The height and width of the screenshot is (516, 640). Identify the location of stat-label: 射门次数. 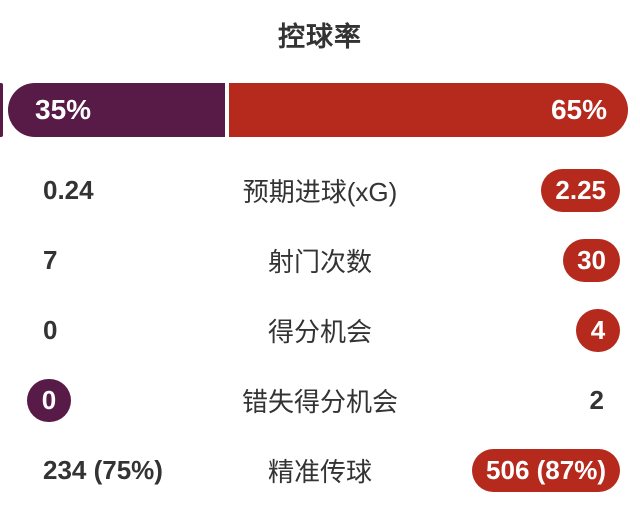
(319, 261).